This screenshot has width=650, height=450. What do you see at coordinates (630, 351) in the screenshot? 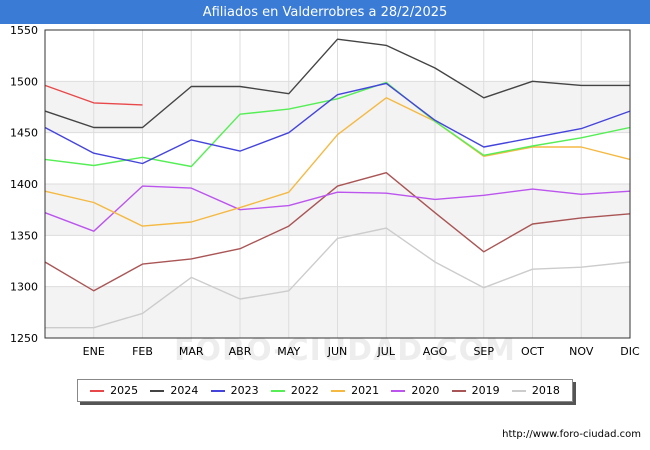
I see `x-tick-label: DIC` at bounding box center [630, 351].